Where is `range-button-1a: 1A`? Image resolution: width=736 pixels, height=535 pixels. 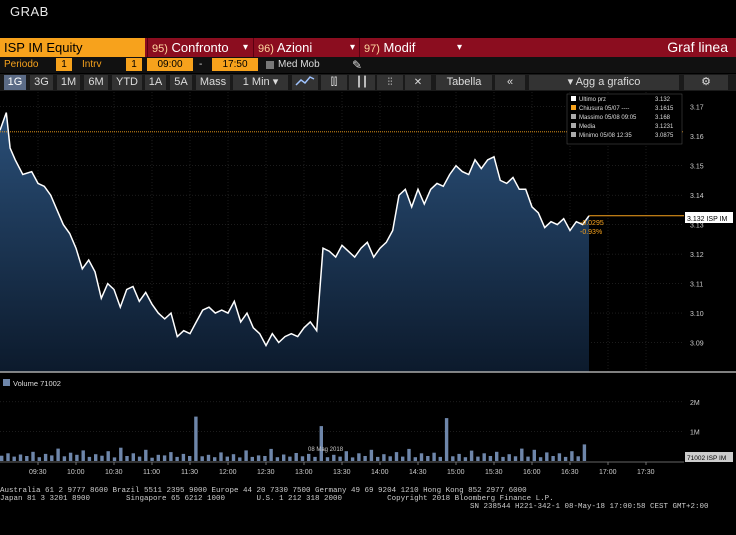 range-button-1a: 1A is located at coordinates (155, 82).